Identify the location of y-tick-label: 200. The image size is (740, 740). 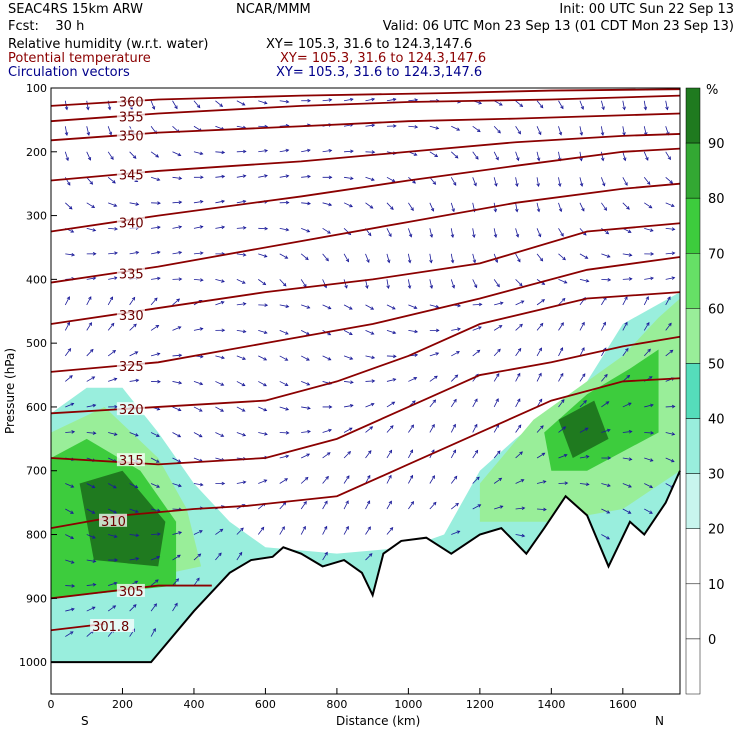
(36, 152).